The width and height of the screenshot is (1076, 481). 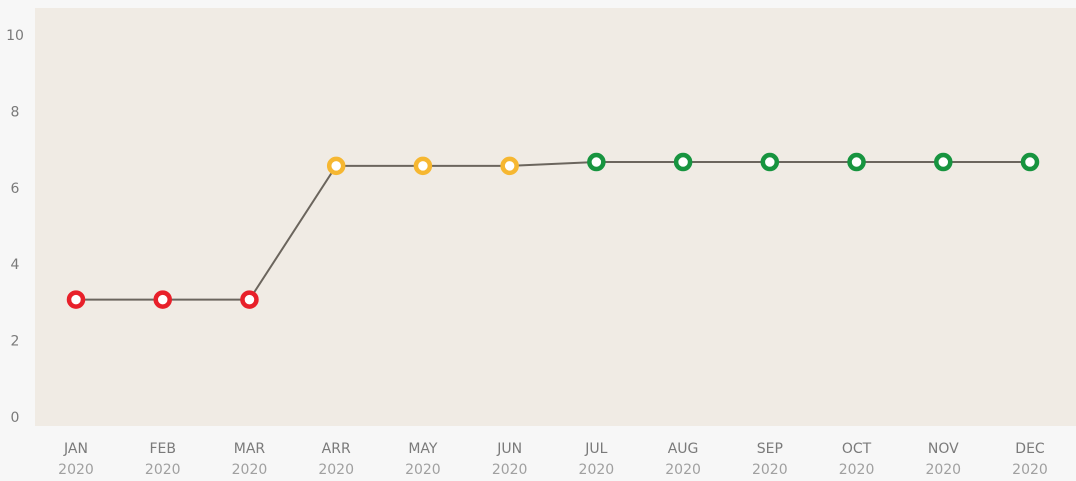 What do you see at coordinates (162, 449) in the screenshot?
I see `x-tick-label: FEB` at bounding box center [162, 449].